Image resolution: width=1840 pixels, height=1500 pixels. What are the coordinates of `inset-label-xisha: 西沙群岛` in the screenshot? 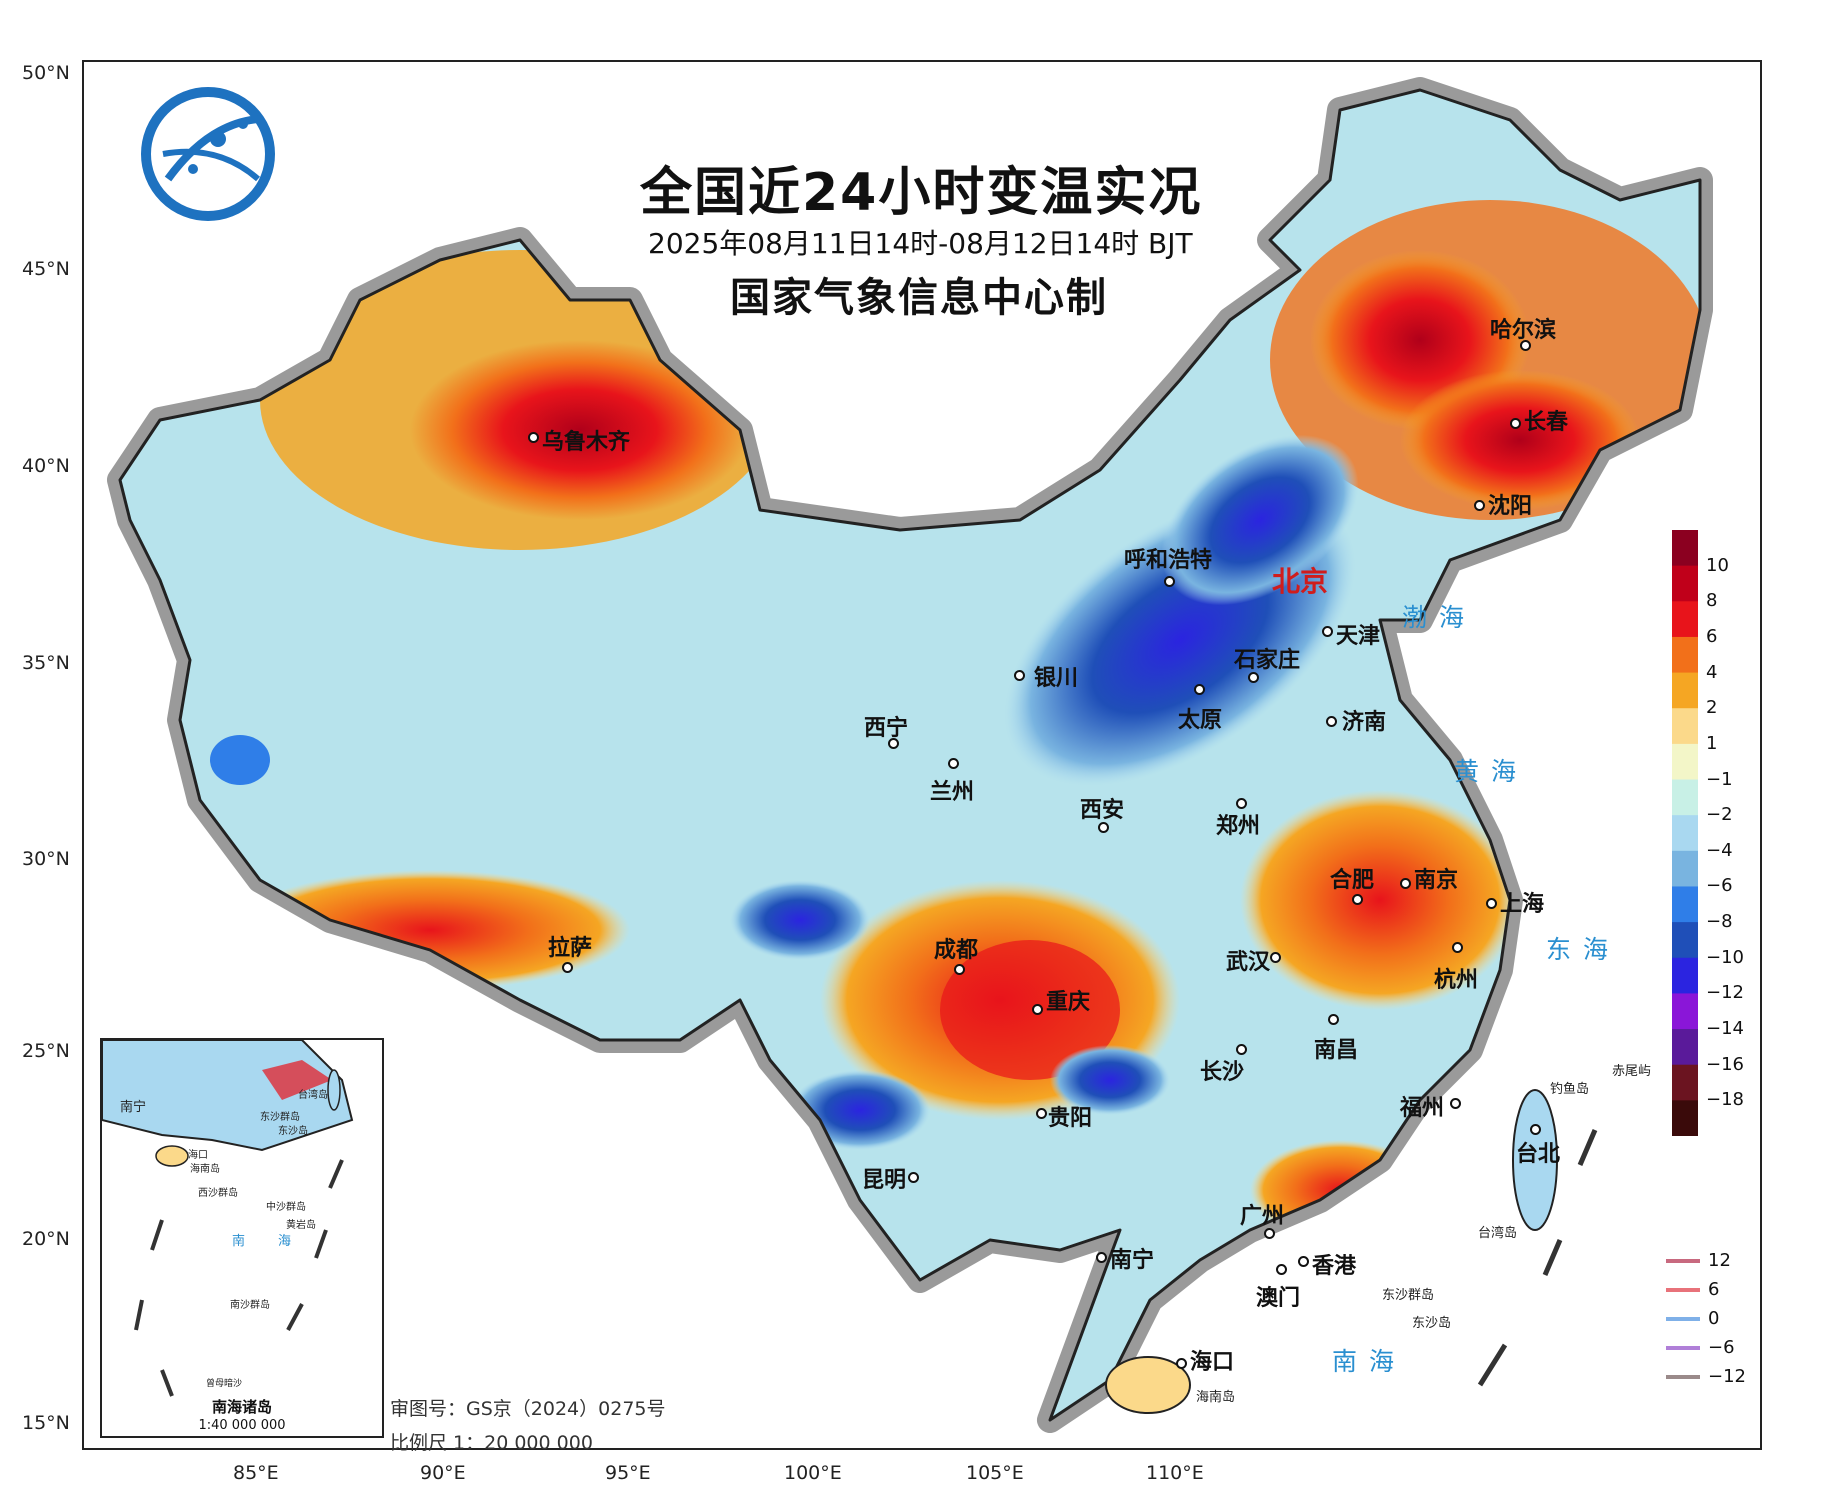 It's located at (218, 1193).